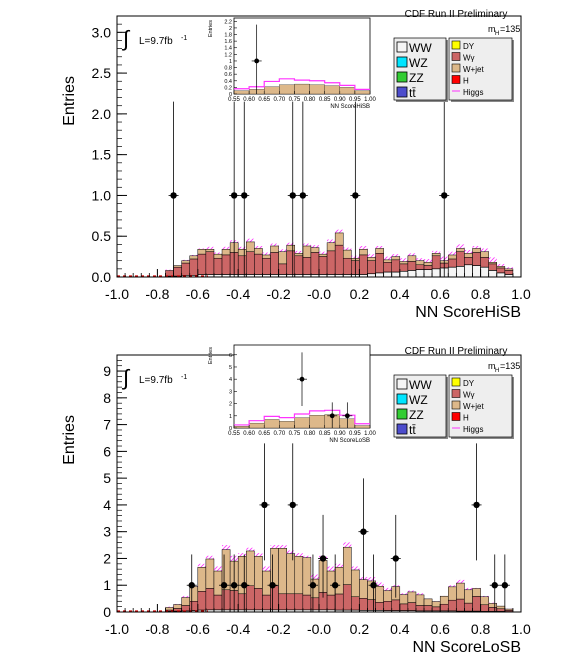 The width and height of the screenshot is (567, 672). Describe the element at coordinates (332, 415) in the screenshot. I see `inset-data-point` at that location.